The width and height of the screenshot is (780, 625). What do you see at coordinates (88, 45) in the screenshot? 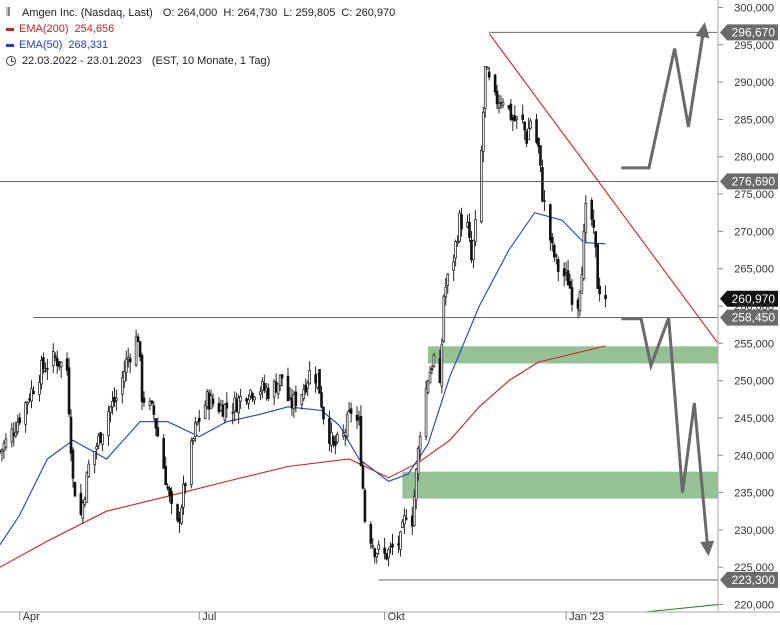
I see `ema50-value: 268,331` at bounding box center [88, 45].